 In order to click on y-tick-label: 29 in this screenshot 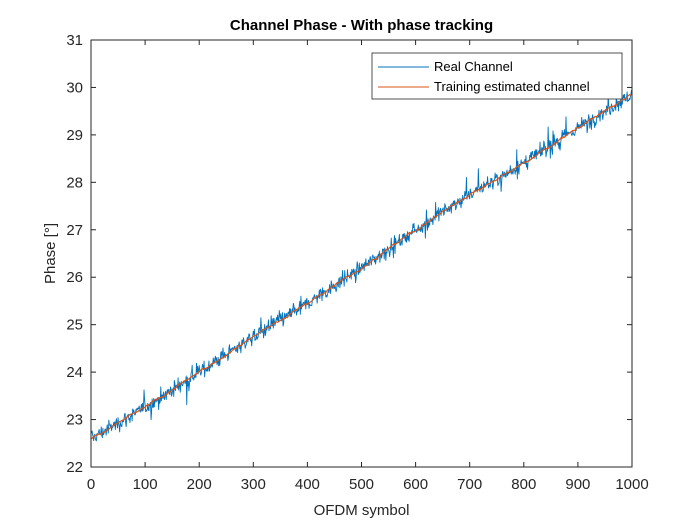, I will do `click(74, 135)`.